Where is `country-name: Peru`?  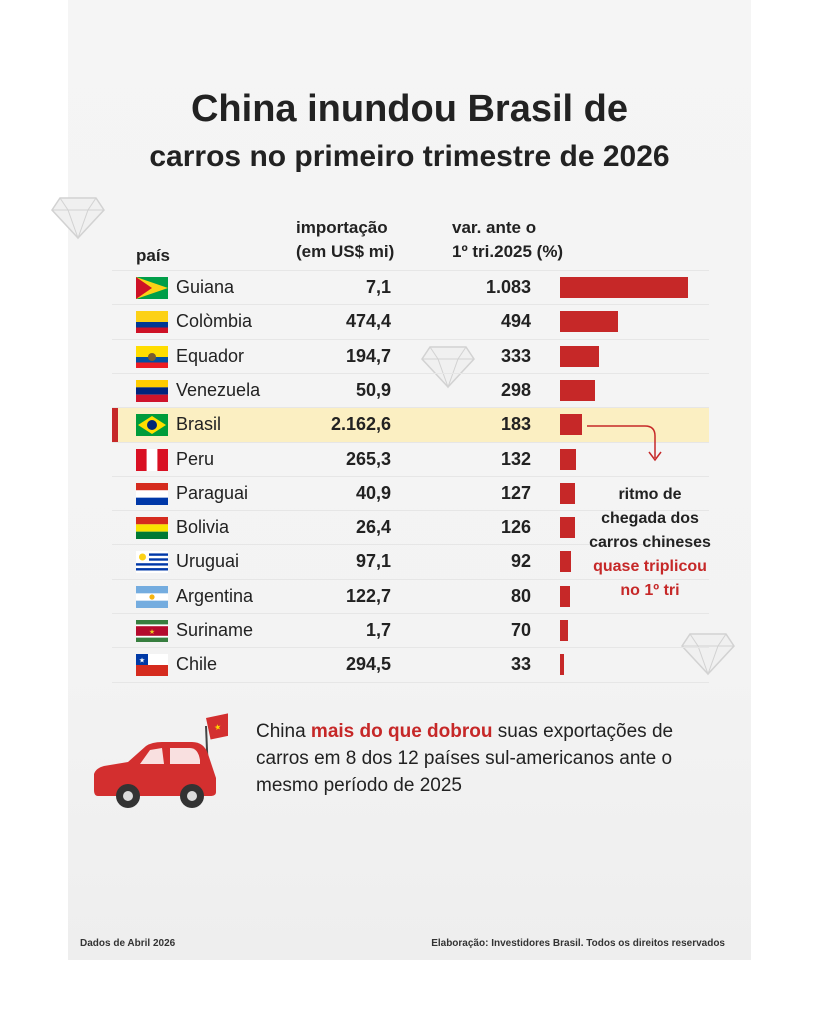
country-name: Peru is located at coordinates (195, 459).